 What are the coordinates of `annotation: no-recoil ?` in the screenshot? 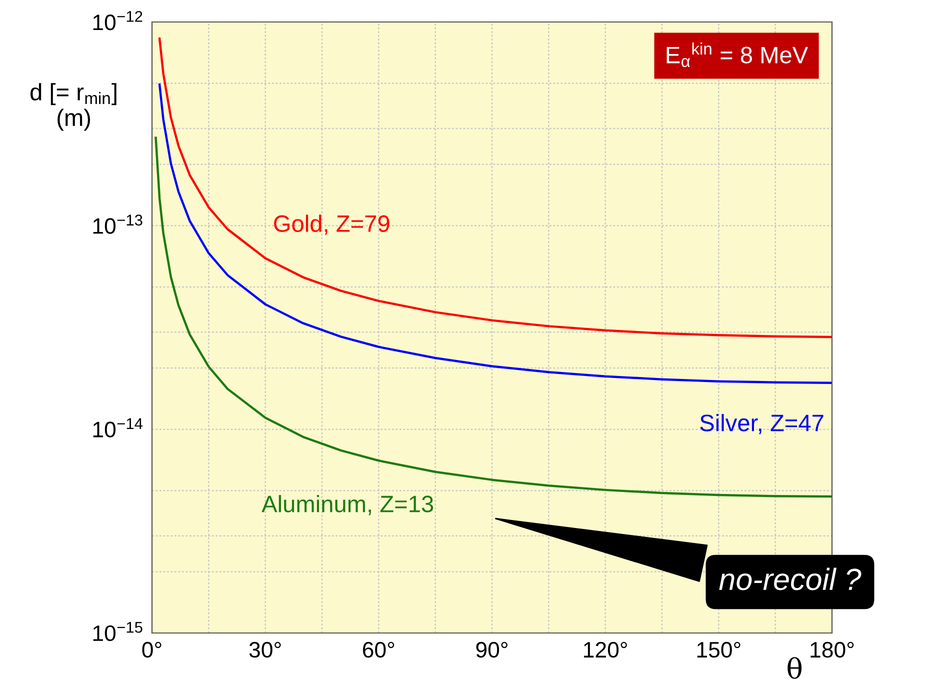 It's located at (790, 579).